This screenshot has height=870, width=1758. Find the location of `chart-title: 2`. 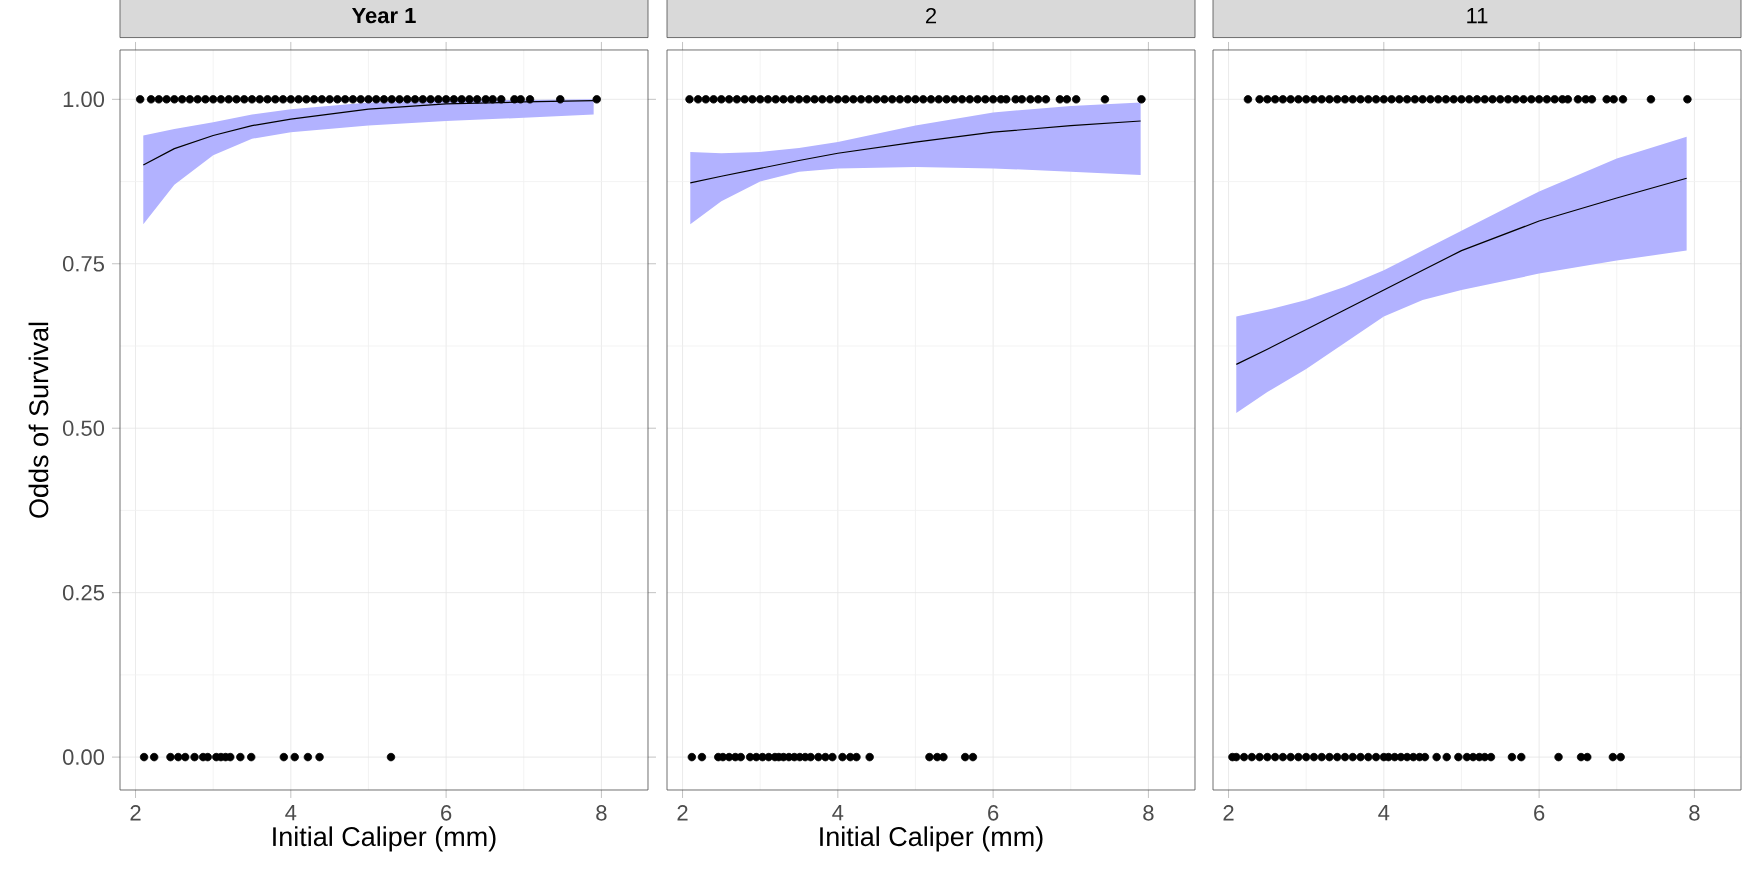

chart-title: 2 is located at coordinates (931, 15).